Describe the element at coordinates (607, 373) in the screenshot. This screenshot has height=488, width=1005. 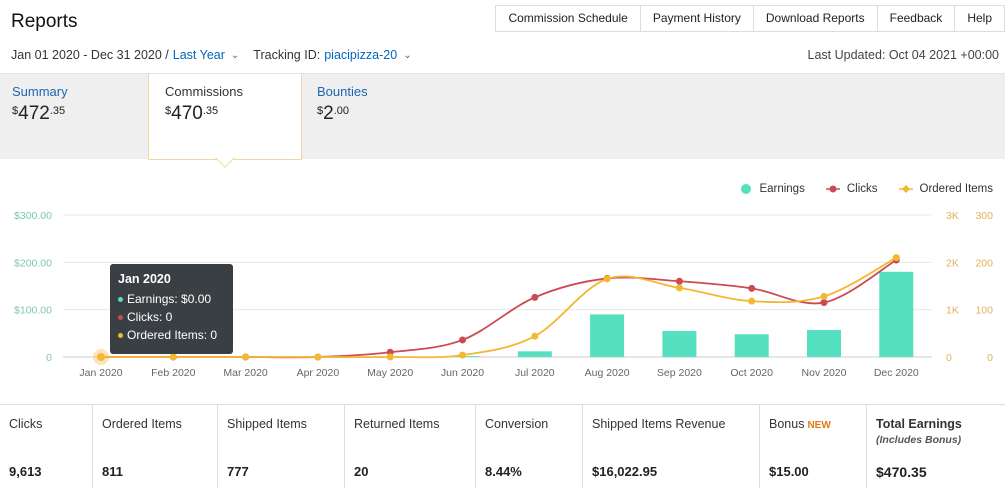
I see `x-axis-tick: Aug 2020` at that location.